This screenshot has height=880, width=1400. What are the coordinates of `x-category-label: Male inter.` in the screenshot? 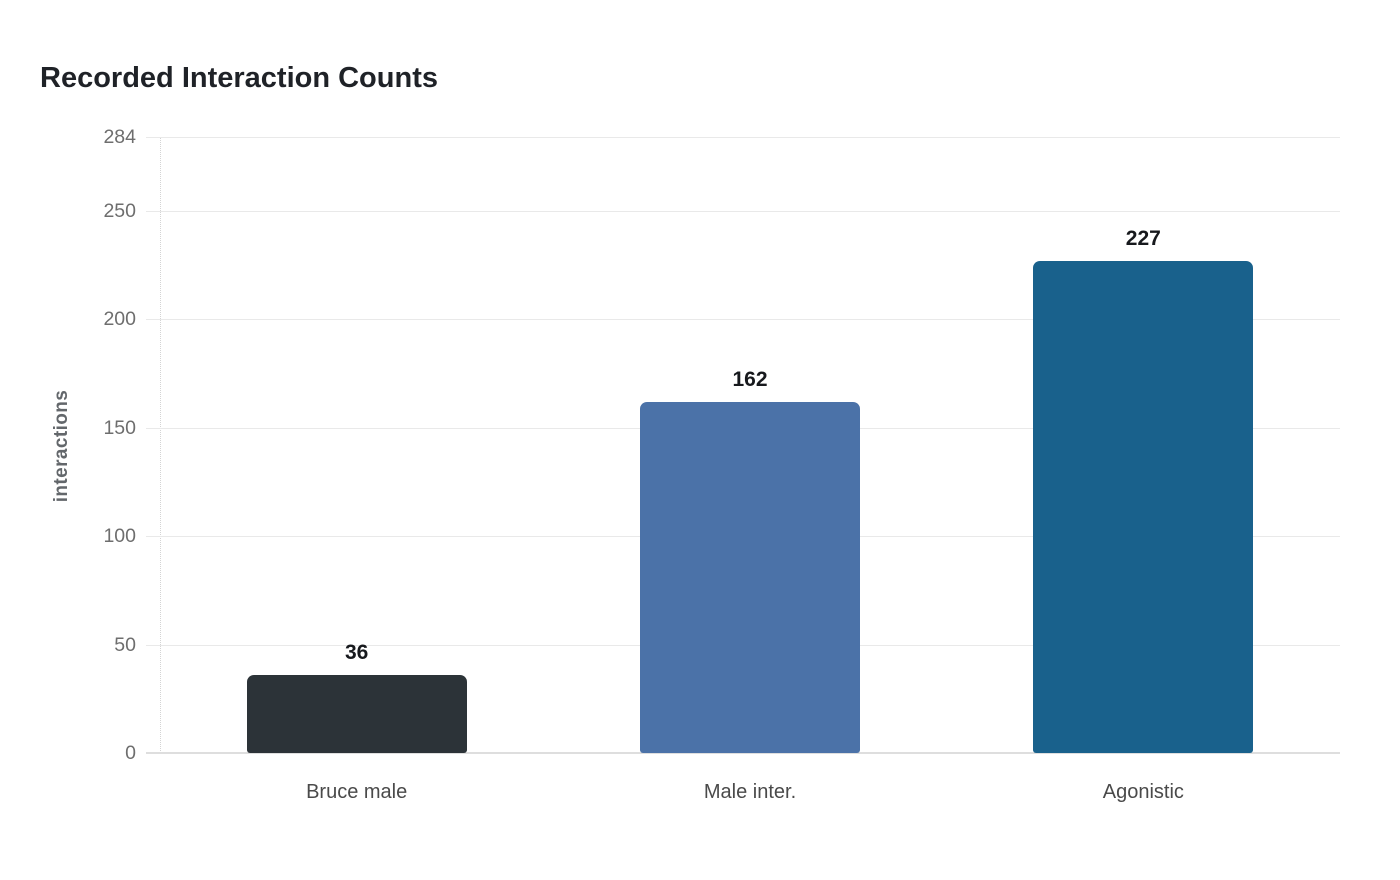 It's located at (750, 792).